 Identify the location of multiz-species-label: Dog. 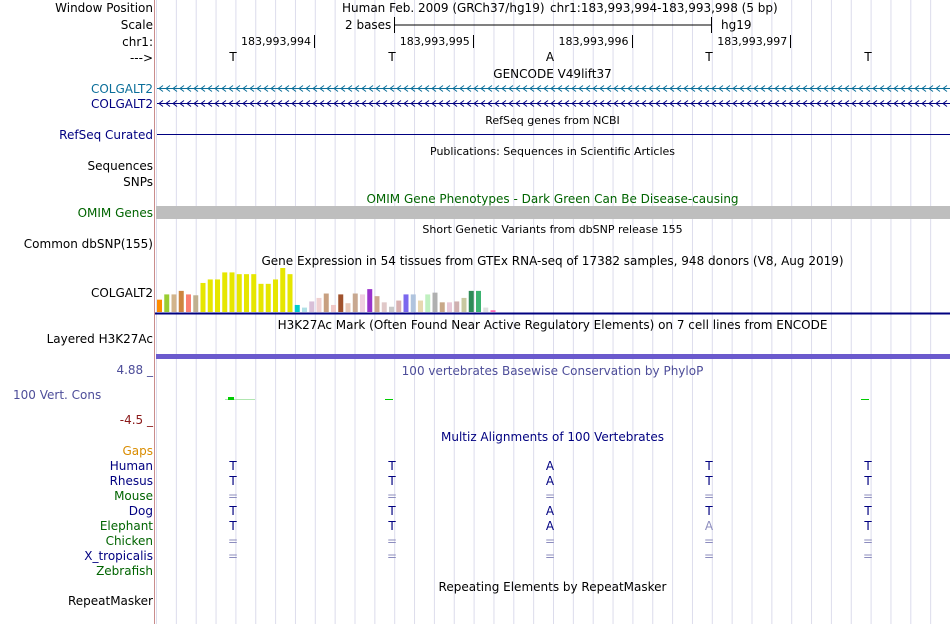
(140, 511).